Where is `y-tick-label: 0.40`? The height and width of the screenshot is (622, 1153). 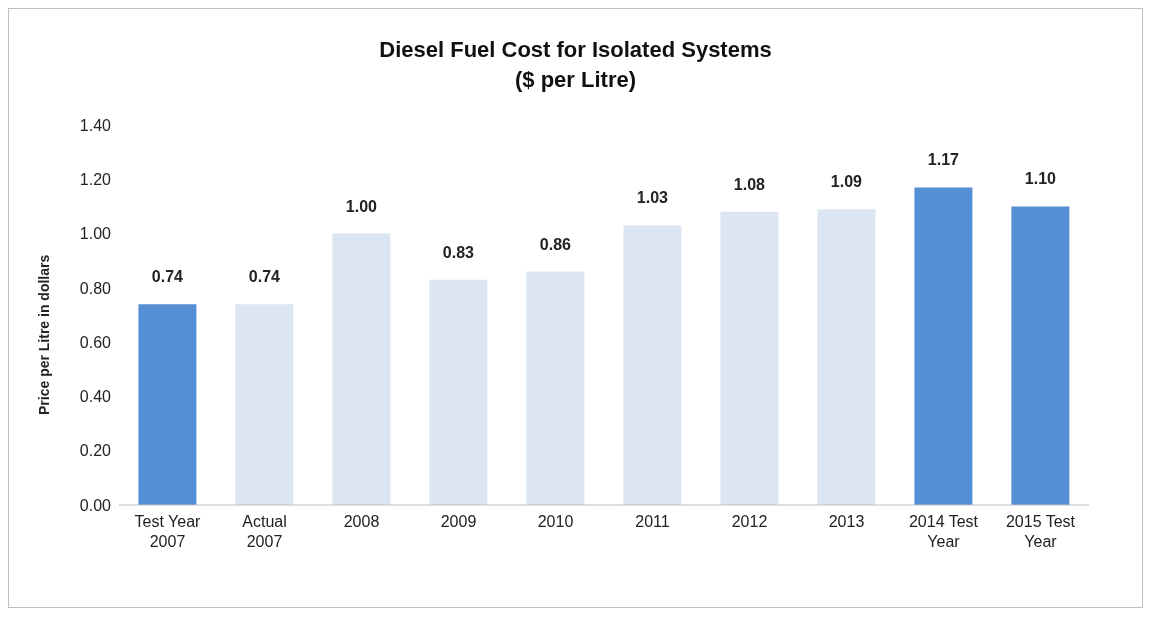 y-tick-label: 0.40 is located at coordinates (95, 397).